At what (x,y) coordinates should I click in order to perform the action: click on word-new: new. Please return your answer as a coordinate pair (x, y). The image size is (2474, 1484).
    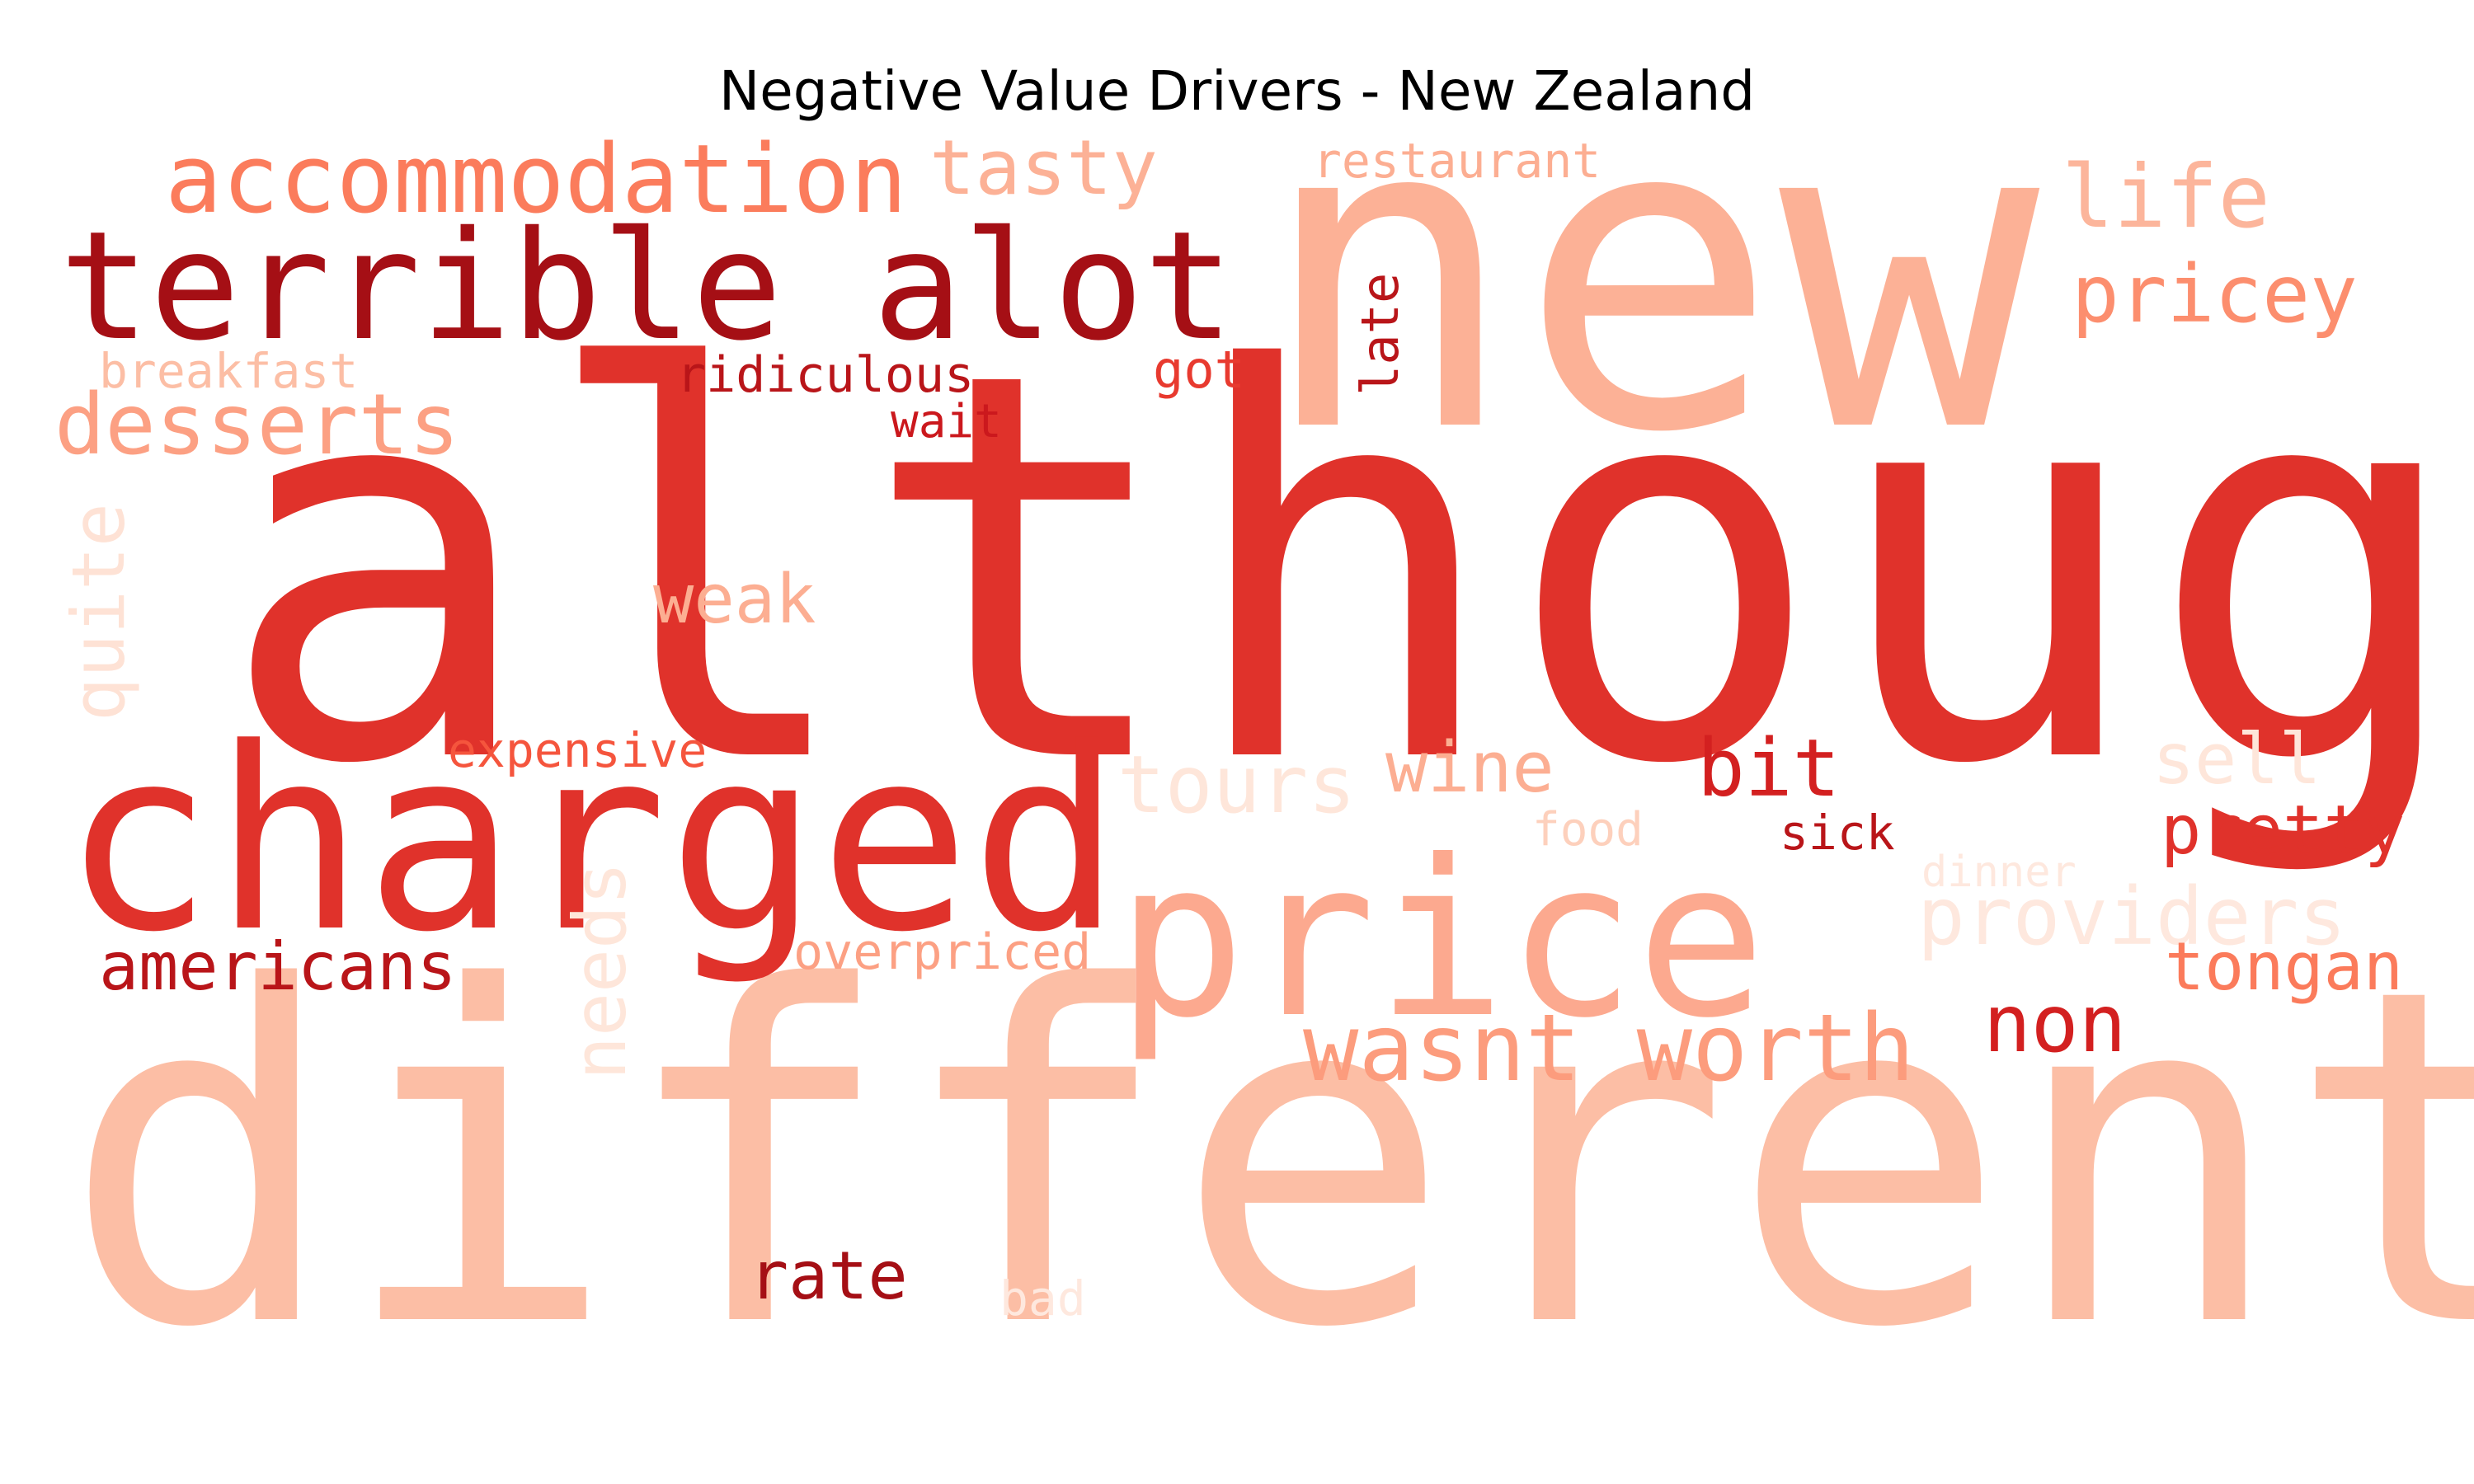
    Looking at the image, I should click on (1650, 275).